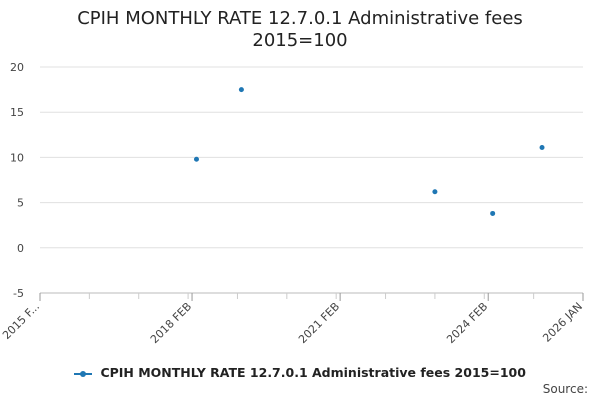  Describe the element at coordinates (18, 293) in the screenshot. I see `y-tick-label: -5` at that location.